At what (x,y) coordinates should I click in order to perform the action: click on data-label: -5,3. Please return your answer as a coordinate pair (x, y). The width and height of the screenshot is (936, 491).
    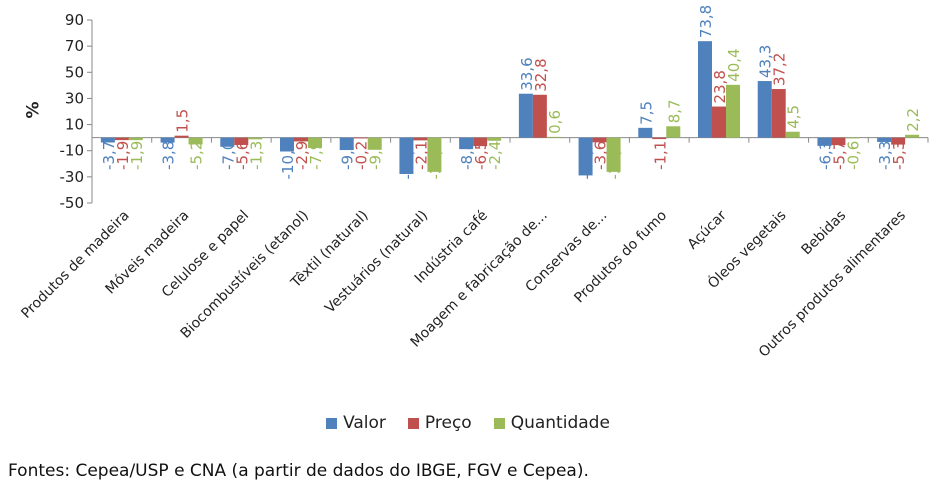
    Looking at the image, I should click on (899, 155).